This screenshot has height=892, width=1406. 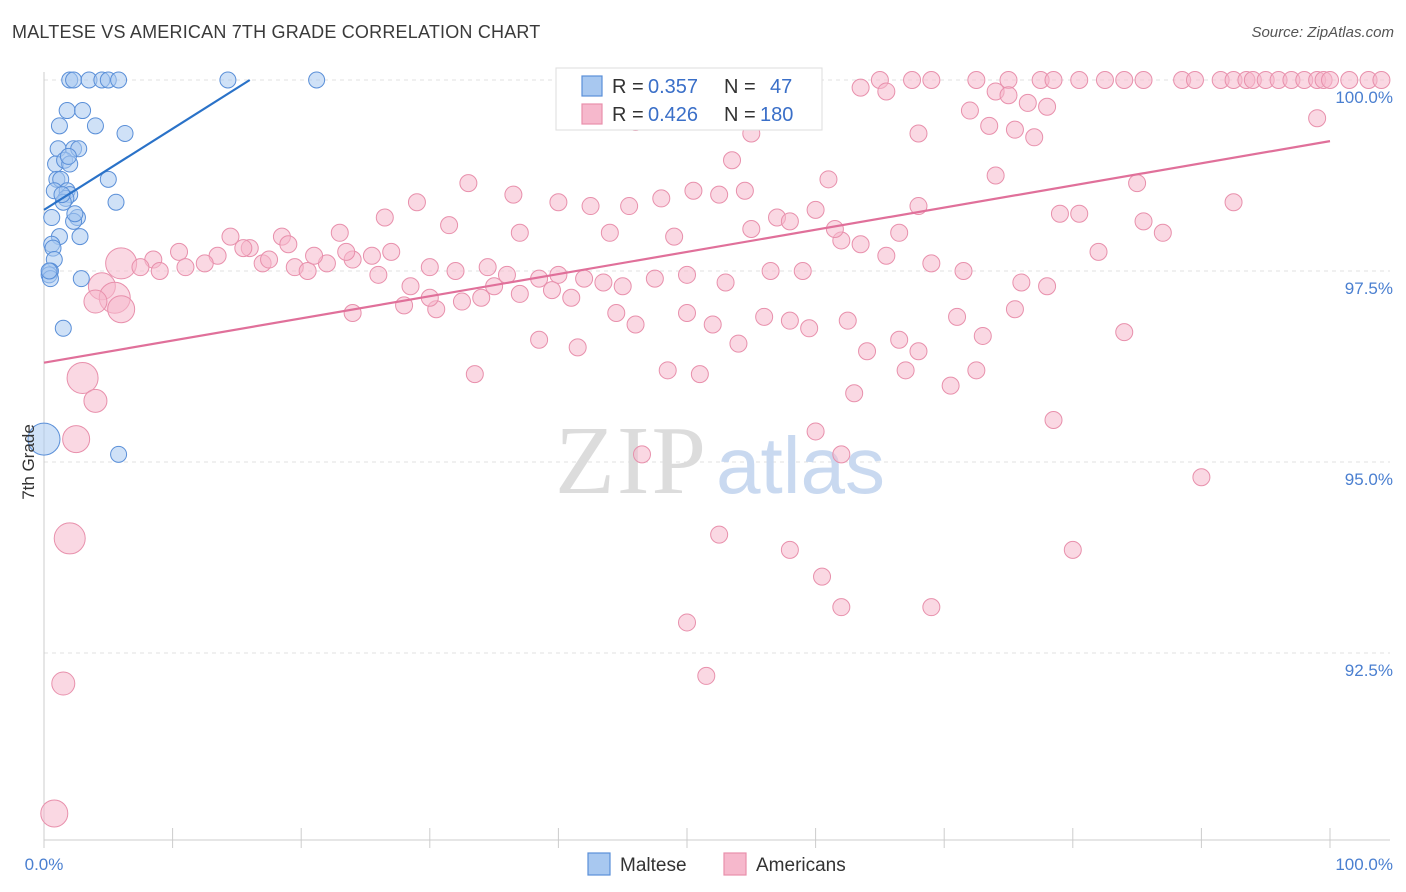 What do you see at coordinates (801, 865) in the screenshot?
I see `bottom-legend-americans-label: Americans` at bounding box center [801, 865].